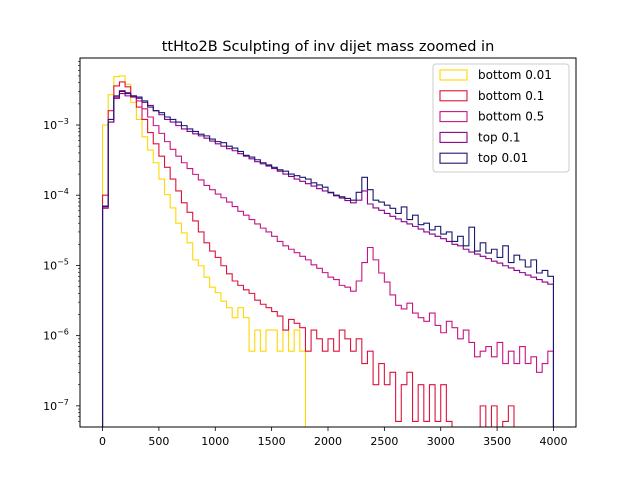 The width and height of the screenshot is (640, 480). I want to click on y-tick-label-2: 10⁻⁵, so click(56, 264).